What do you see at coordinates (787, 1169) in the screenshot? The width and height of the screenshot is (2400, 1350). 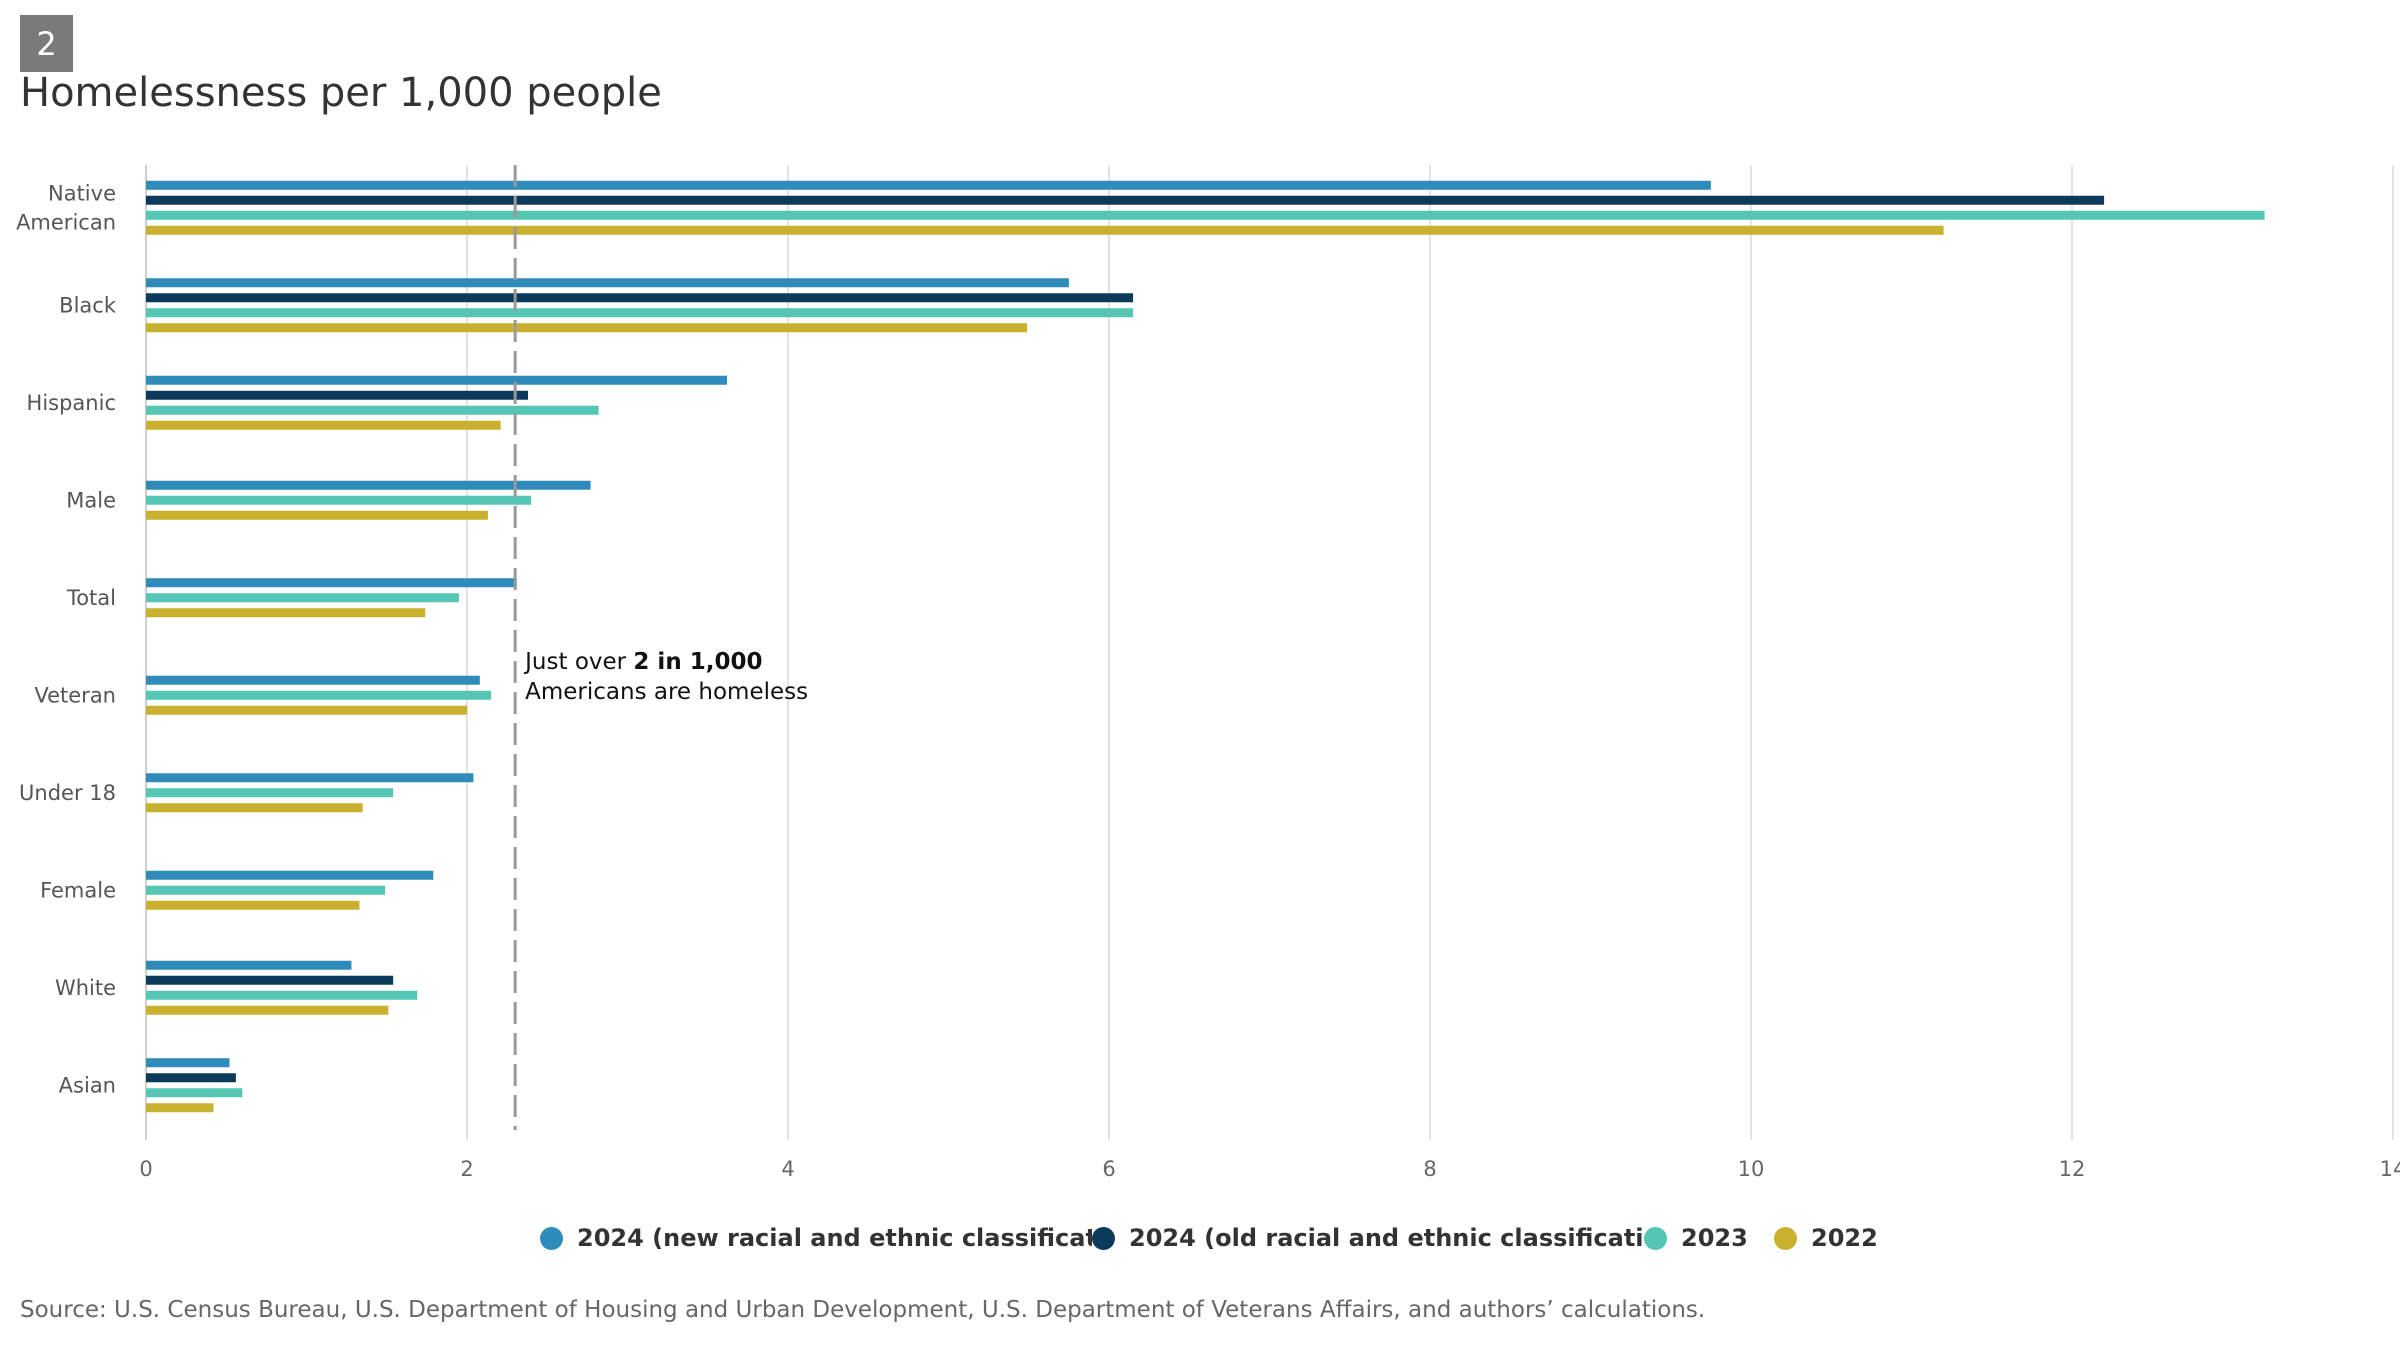 I see `x-tick-label-4: 4` at bounding box center [787, 1169].